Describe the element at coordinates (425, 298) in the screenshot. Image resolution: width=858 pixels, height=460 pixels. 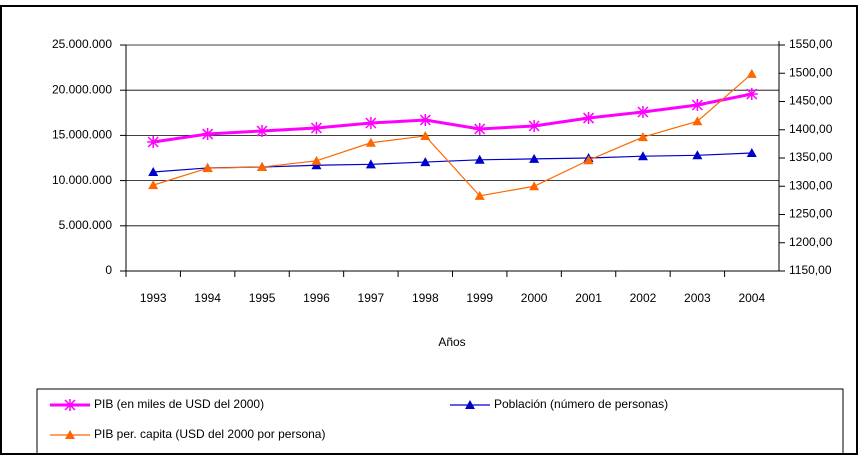
I see `x-tick-label: 1998` at that location.